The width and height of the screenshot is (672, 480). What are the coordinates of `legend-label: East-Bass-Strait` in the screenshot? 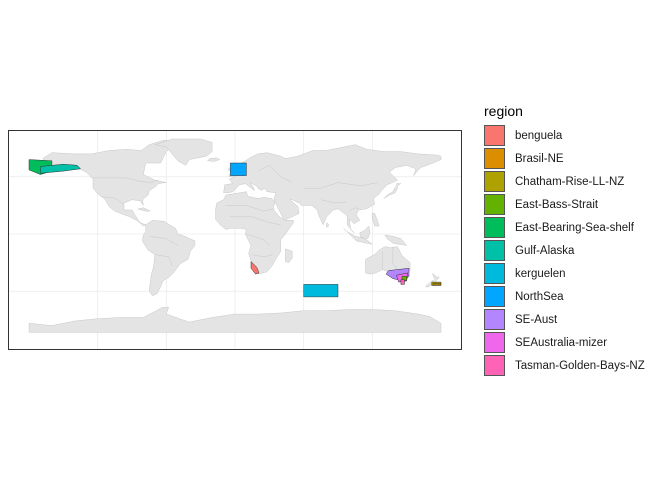 It's located at (557, 204).